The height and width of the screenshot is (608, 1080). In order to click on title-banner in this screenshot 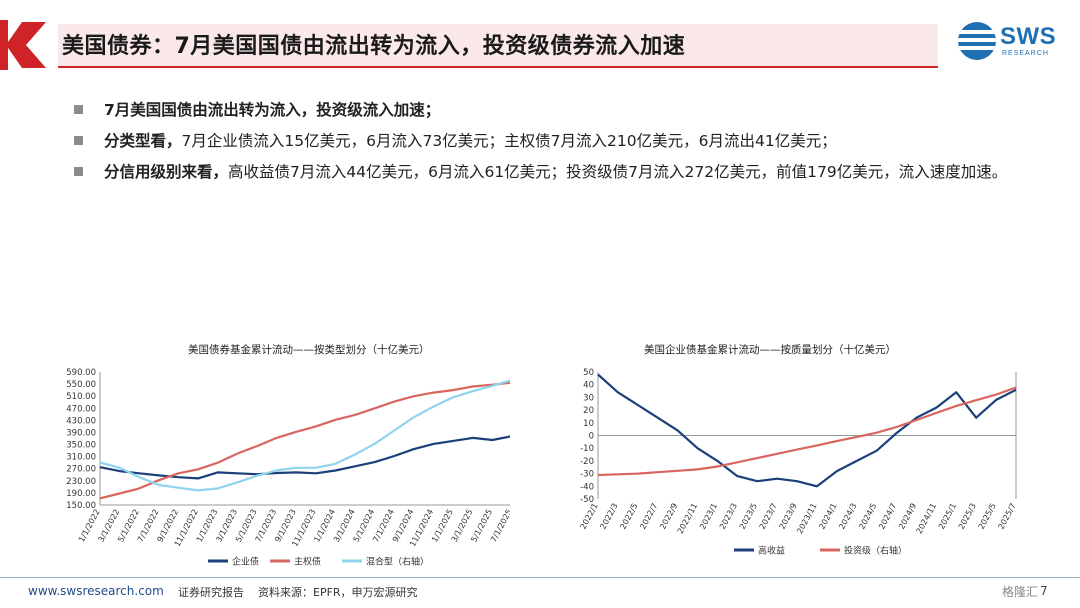, I will do `click(469, 45)`.